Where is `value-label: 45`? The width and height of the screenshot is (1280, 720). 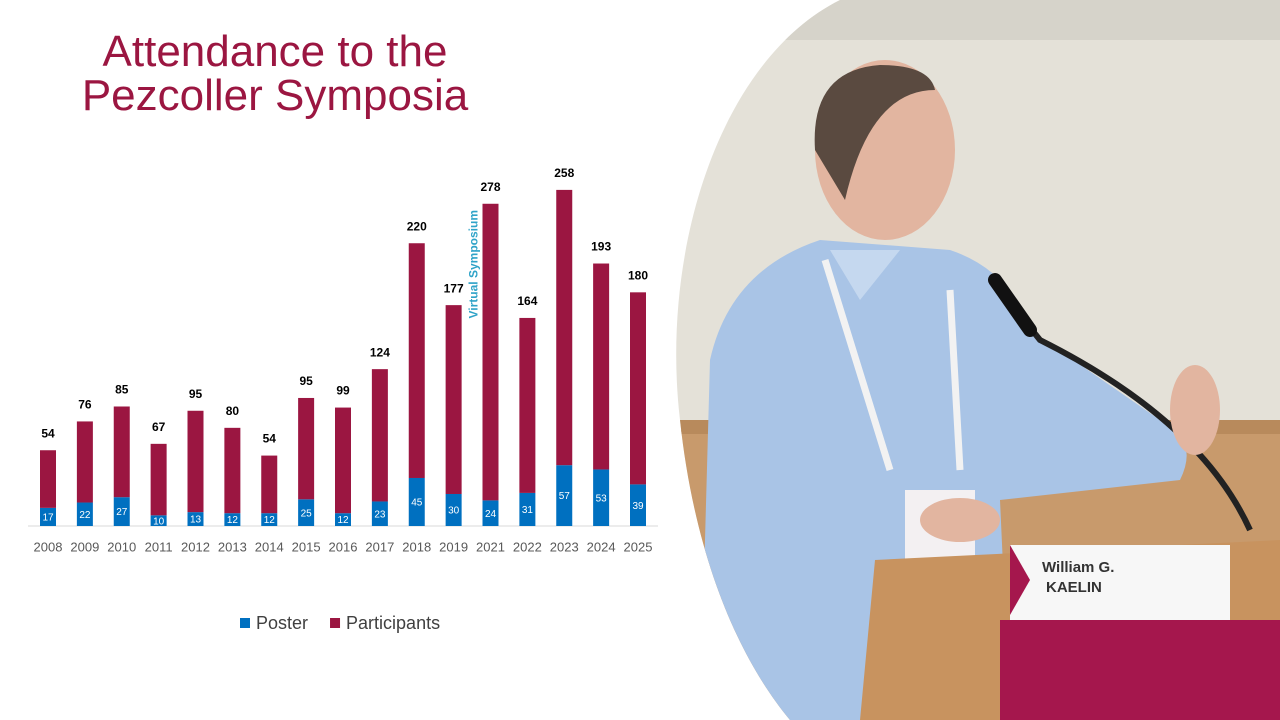
value-label: 45 is located at coordinates (417, 503).